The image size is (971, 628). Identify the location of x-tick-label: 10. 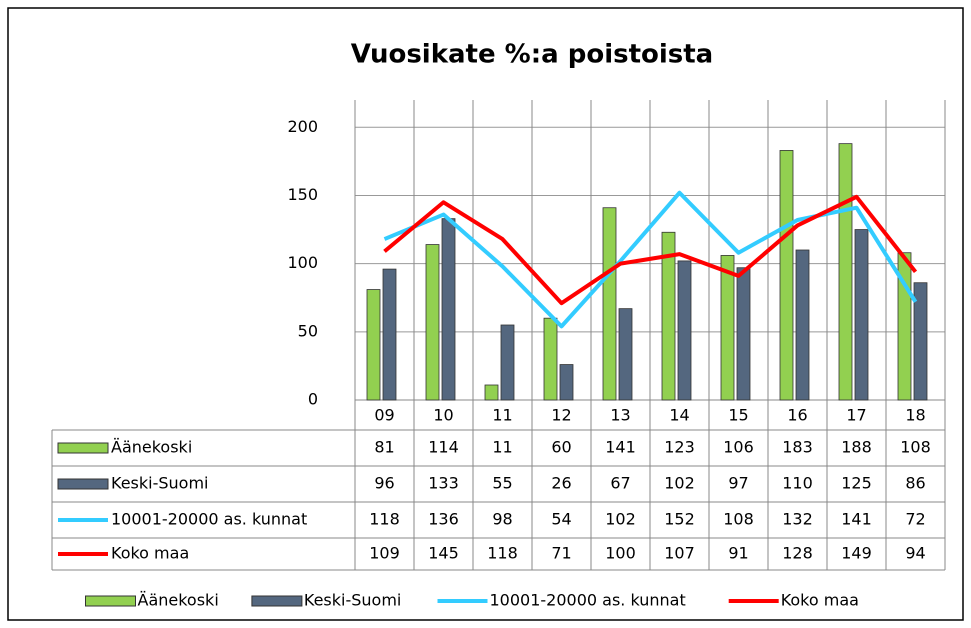
(443, 415).